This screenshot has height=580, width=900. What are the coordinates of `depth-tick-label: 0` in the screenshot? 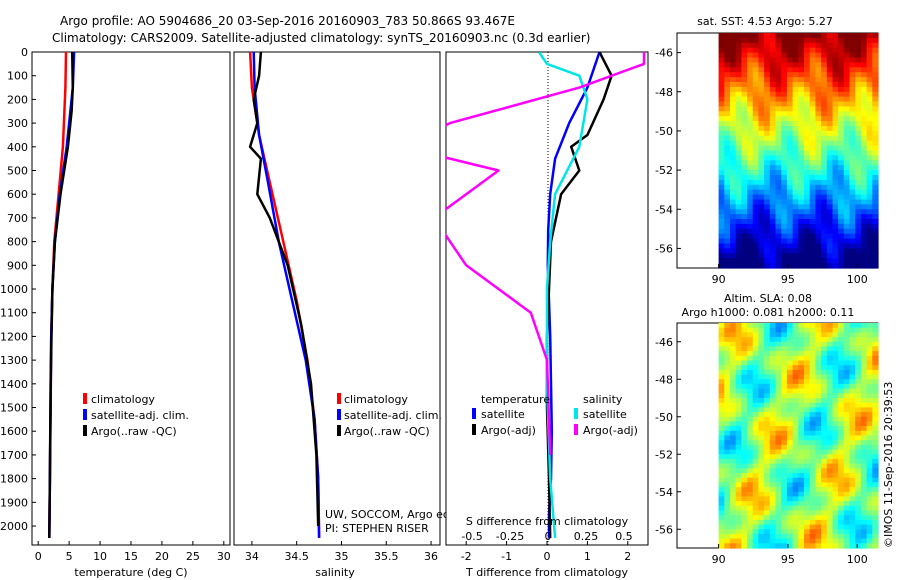 It's located at (24, 52).